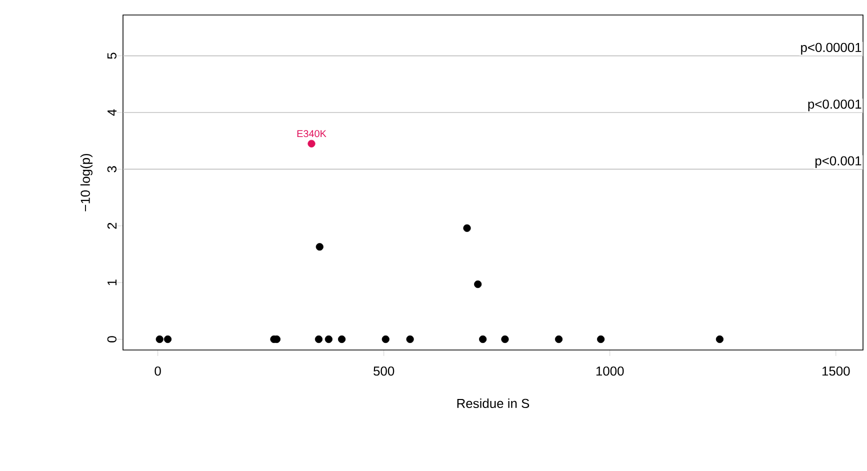 This screenshot has width=867, height=471. Describe the element at coordinates (384, 371) in the screenshot. I see `x-tick-label: 500` at that location.